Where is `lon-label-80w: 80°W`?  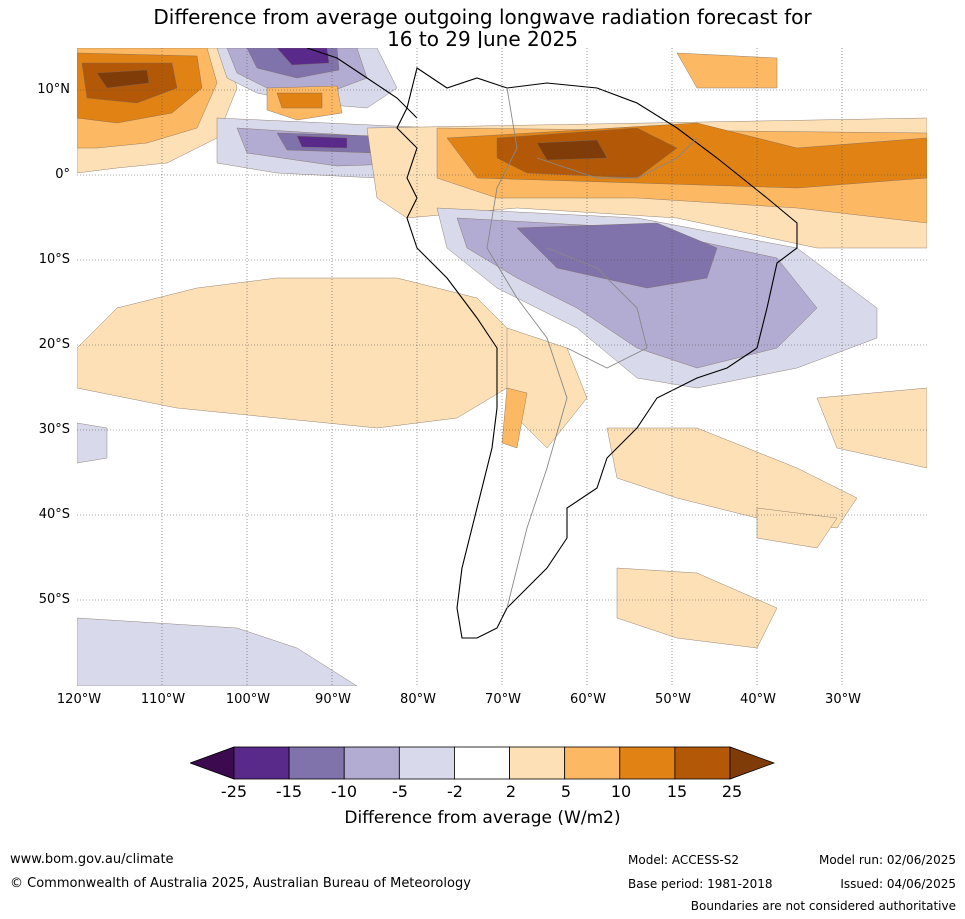
lon-label-80w: 80°W is located at coordinates (418, 699).